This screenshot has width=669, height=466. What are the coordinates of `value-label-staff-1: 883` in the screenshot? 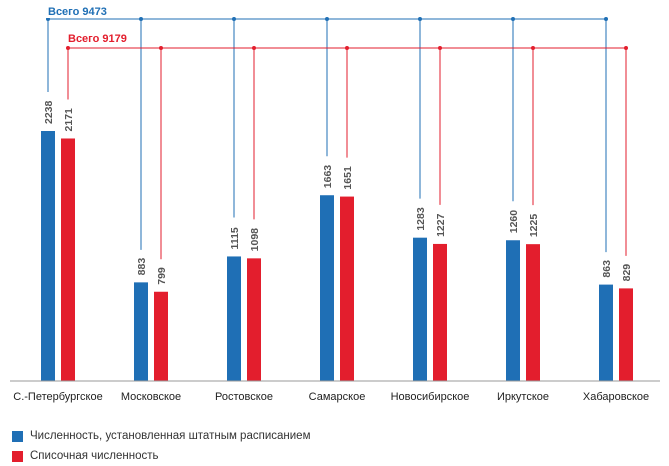 It's located at (142, 267).